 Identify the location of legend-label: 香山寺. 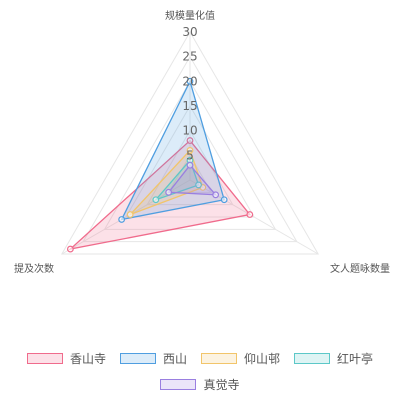
(87, 359).